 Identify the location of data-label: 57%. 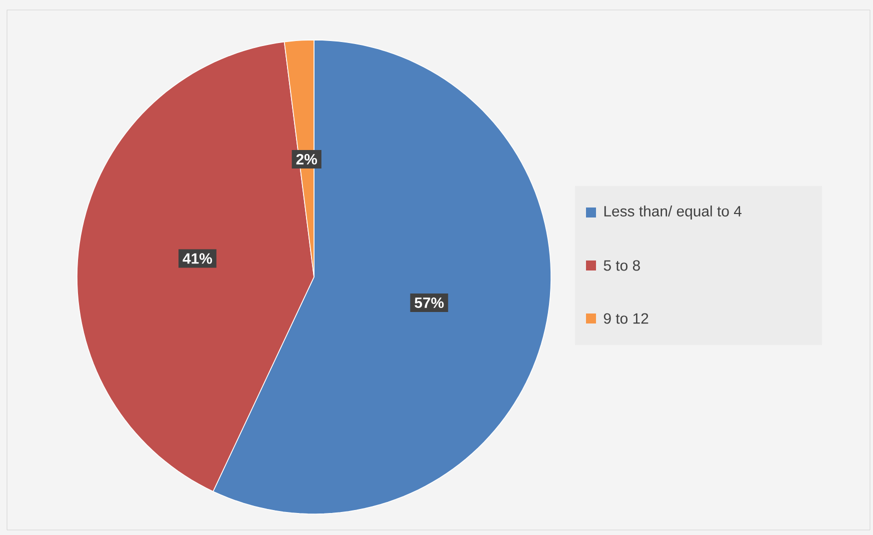
(429, 302).